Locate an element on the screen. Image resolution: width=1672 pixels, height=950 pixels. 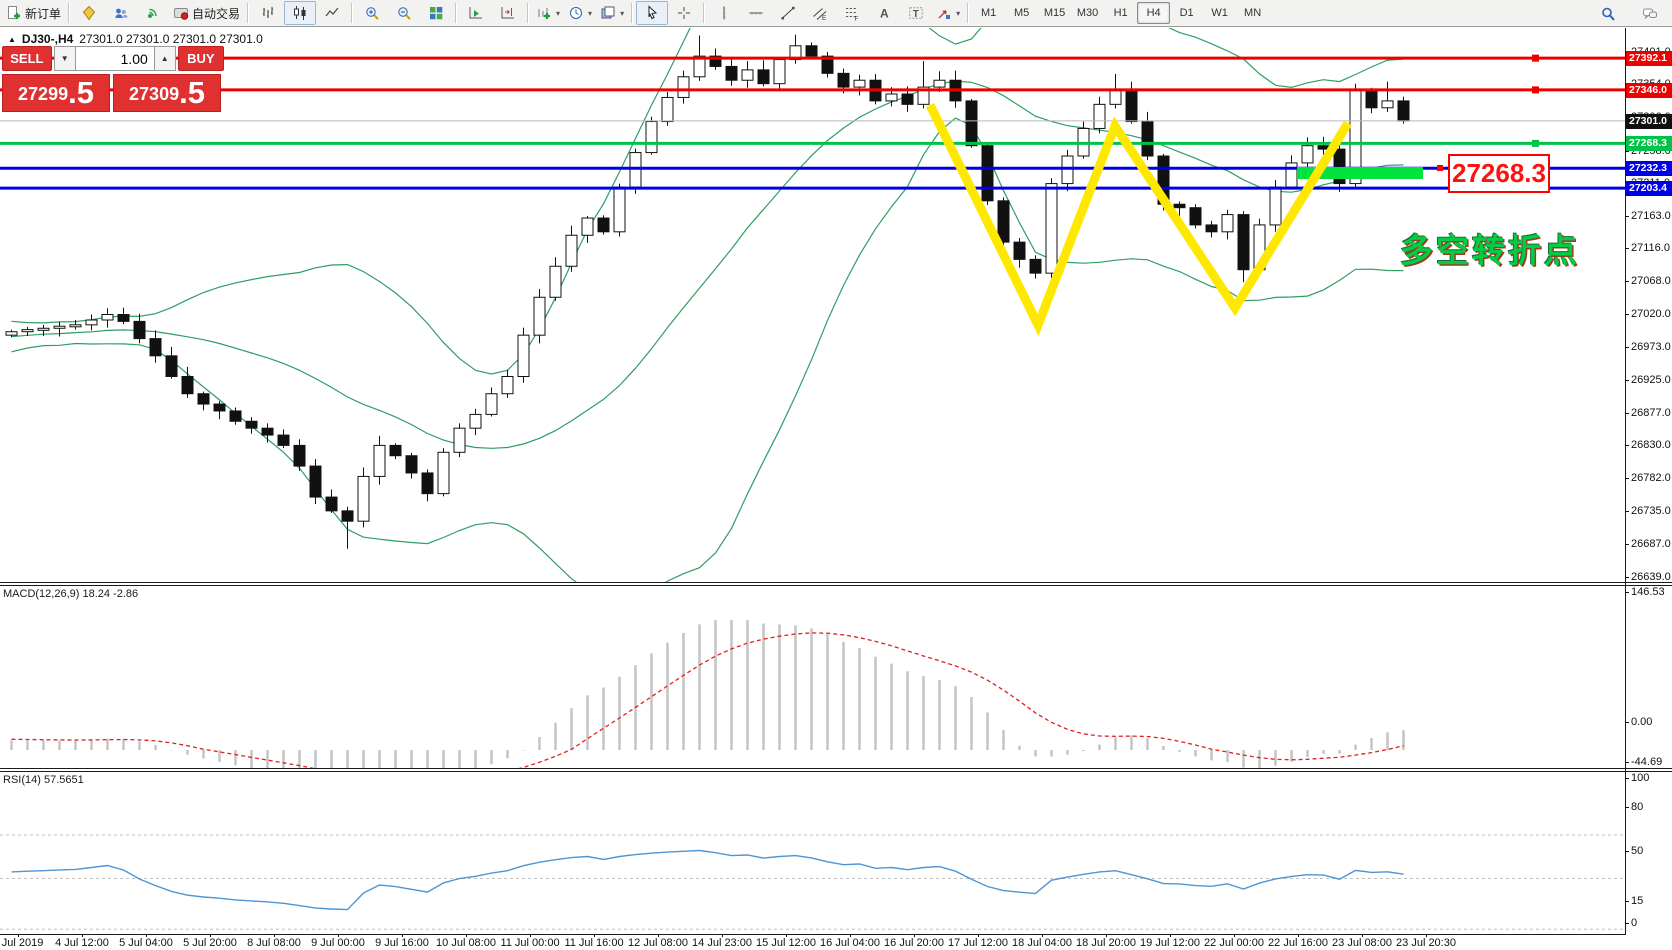
text-button: A is located at coordinates (884, 13).